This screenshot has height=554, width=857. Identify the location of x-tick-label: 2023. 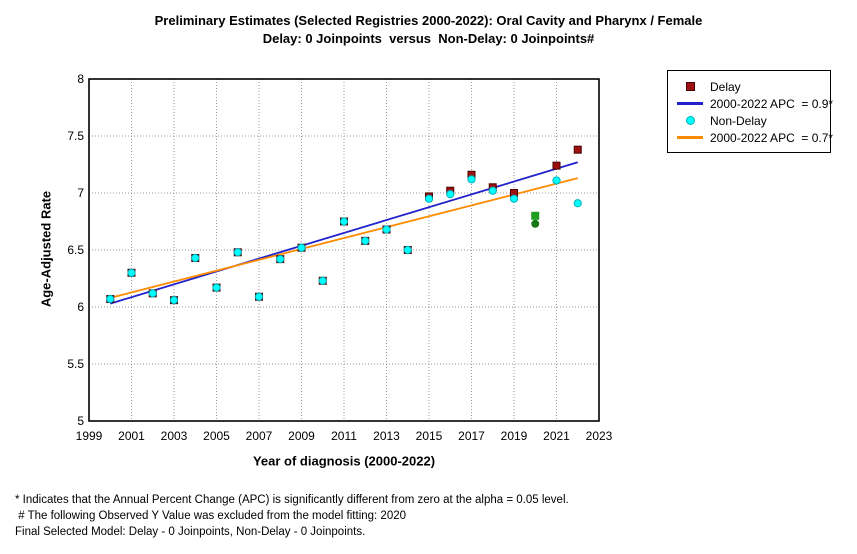
(599, 436).